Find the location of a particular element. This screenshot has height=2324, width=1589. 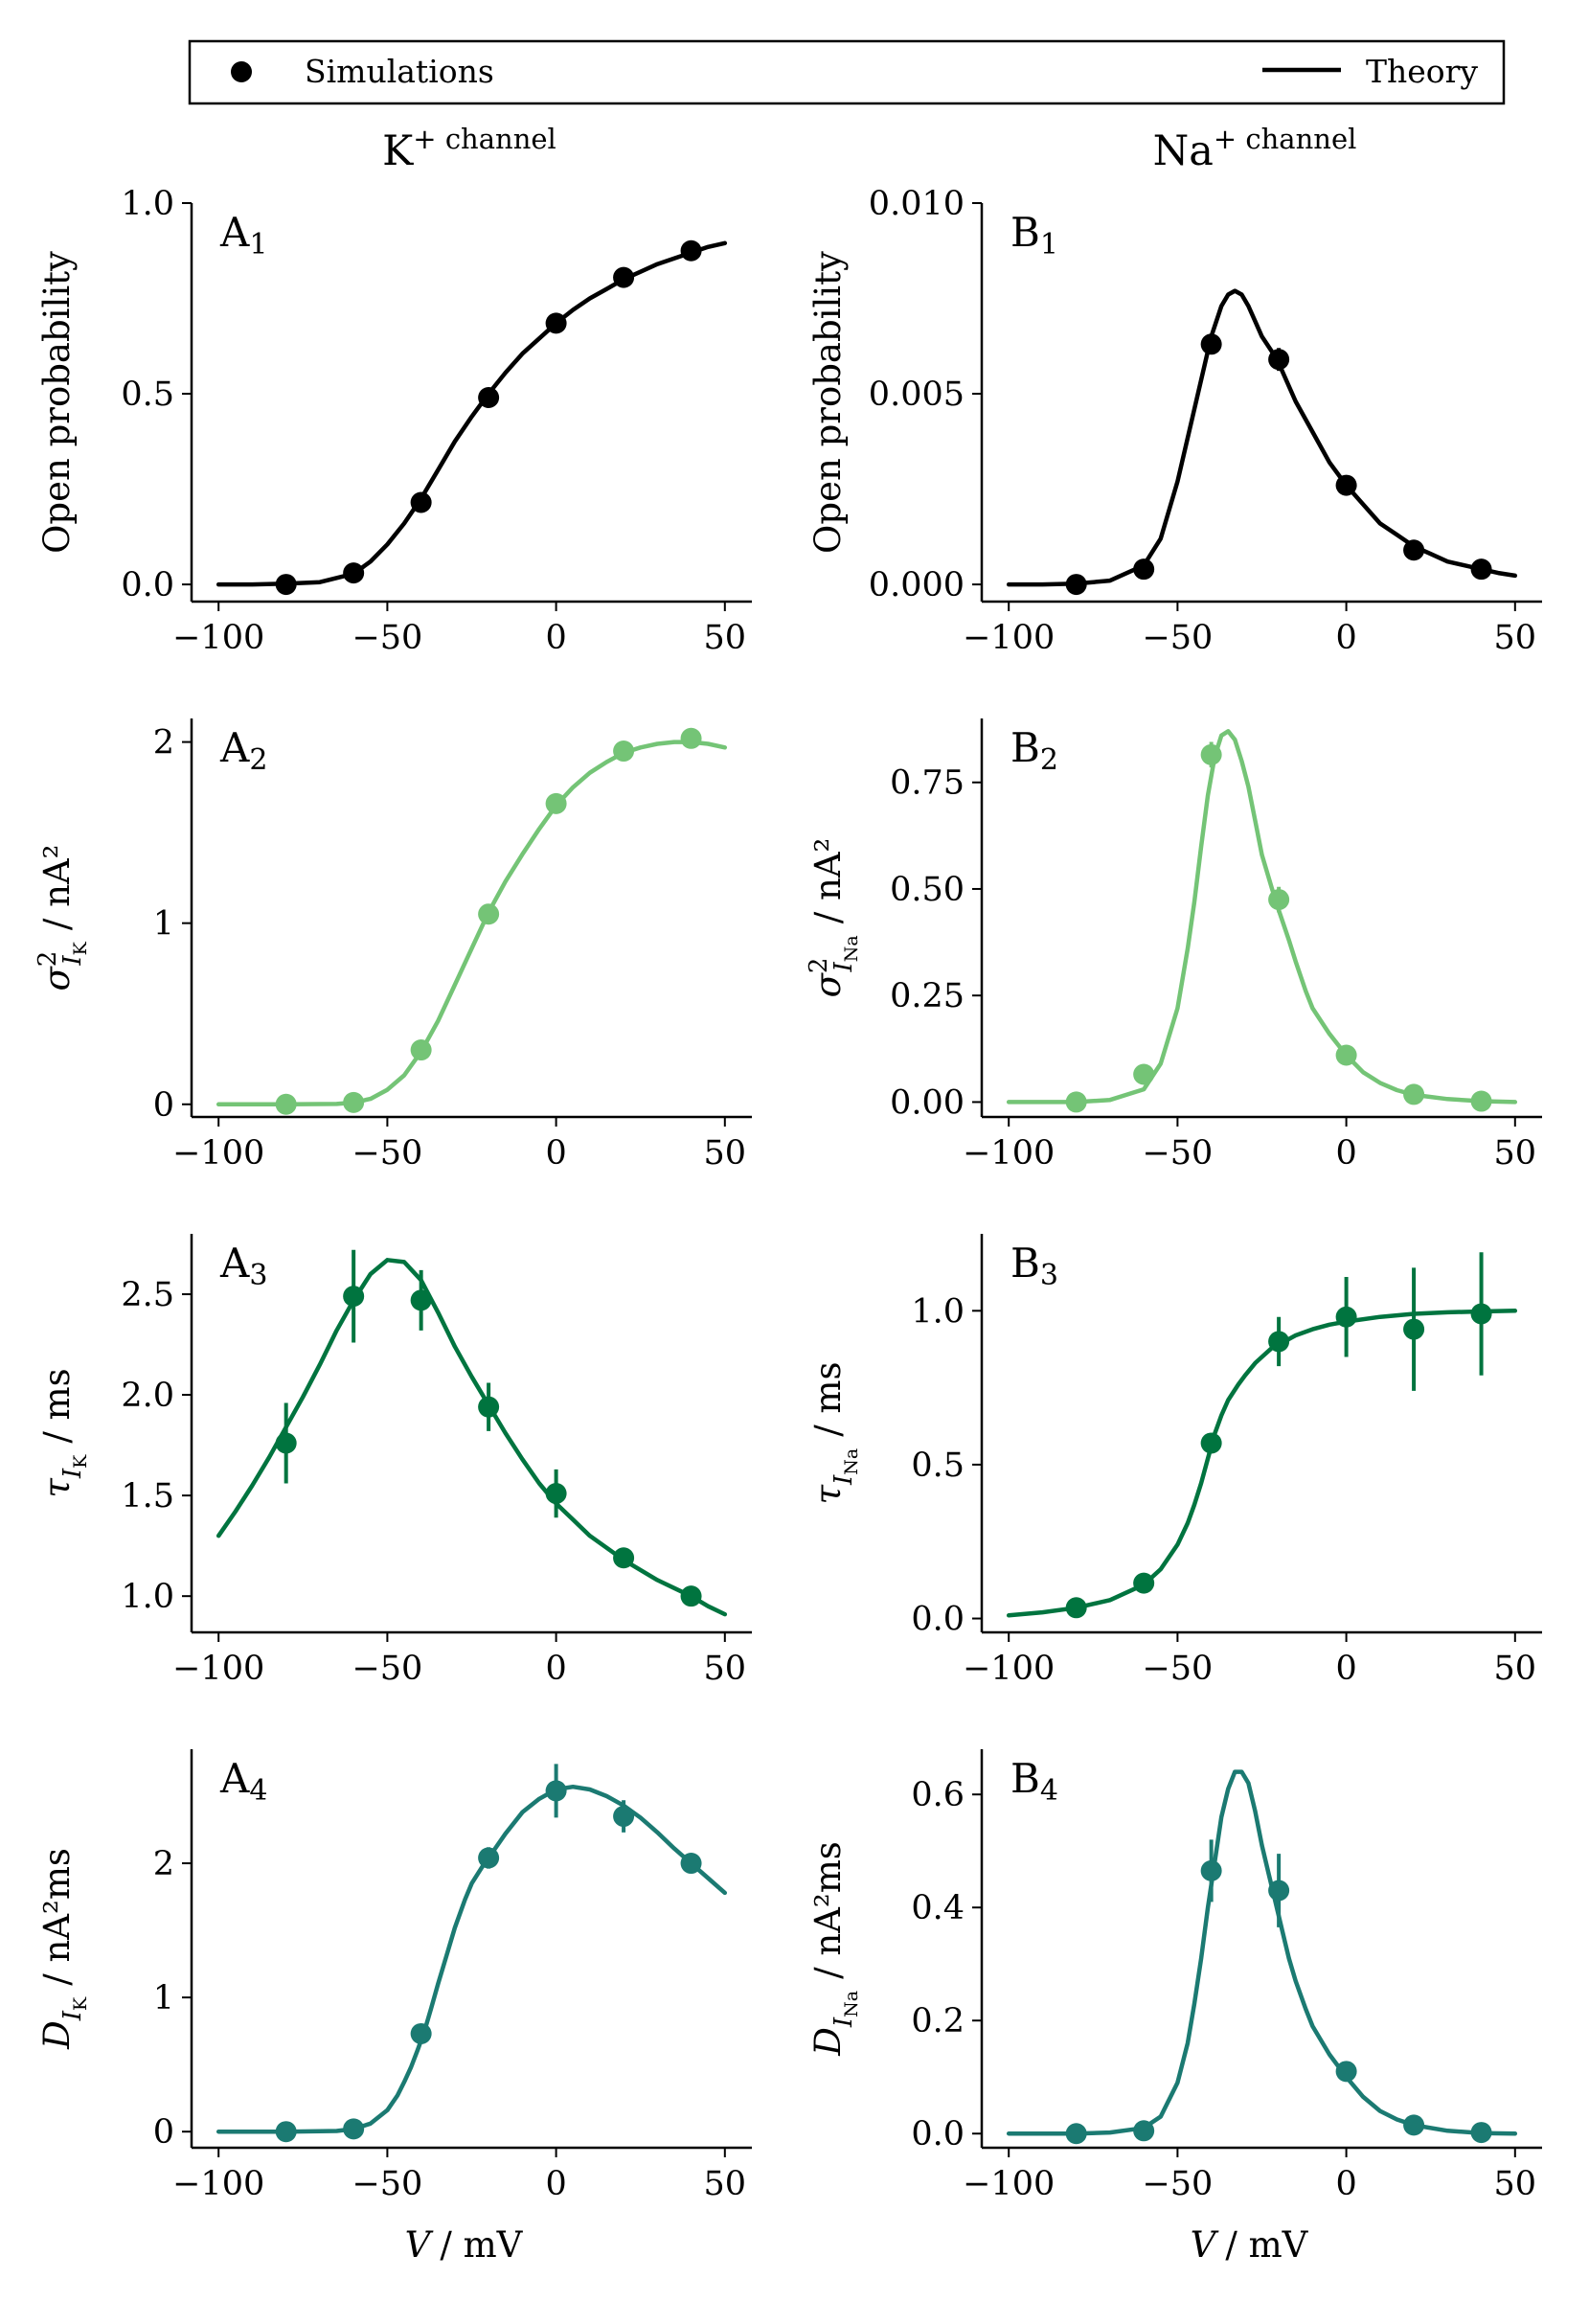

b2-ylabel-sub: I is located at coordinates (843, 967).